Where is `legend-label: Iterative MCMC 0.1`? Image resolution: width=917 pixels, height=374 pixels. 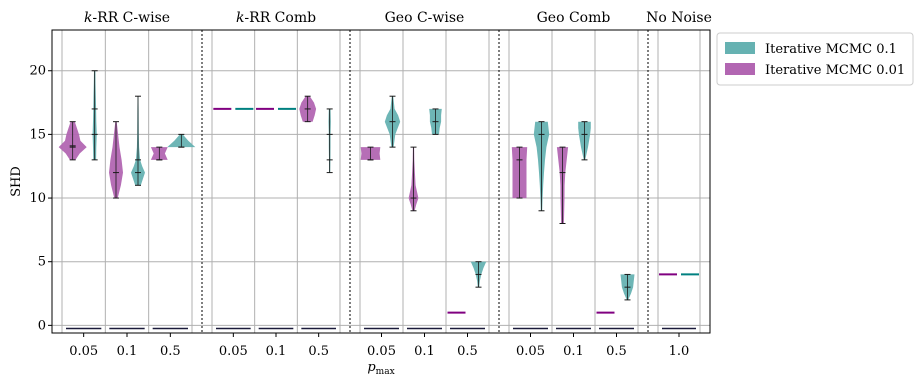
legend-label: Iterative MCMC 0.1 is located at coordinates (831, 49).